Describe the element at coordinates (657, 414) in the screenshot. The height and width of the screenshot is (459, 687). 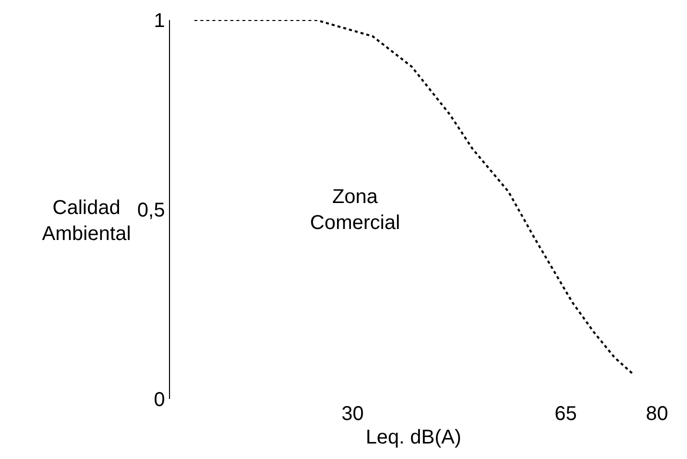
I see `x-tick-label: 80` at that location.